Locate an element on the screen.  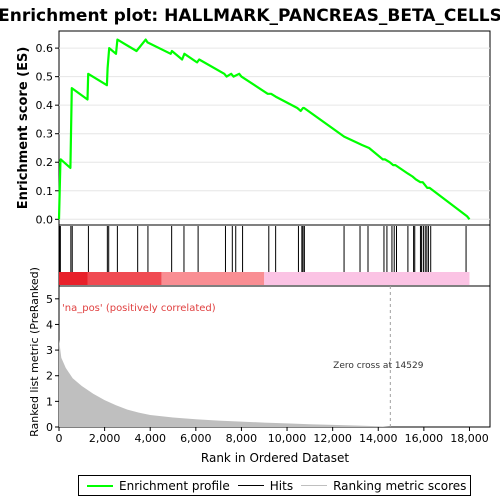
enrichment-y-tick-label: 0.2 is located at coordinates (45, 162).